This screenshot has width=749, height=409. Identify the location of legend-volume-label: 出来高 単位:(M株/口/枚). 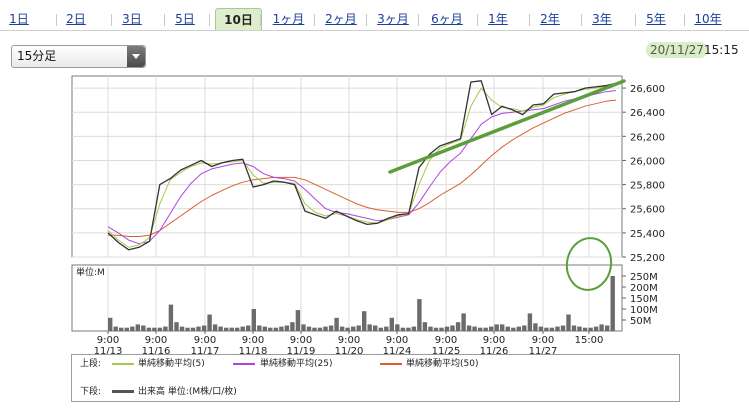
(187, 392).